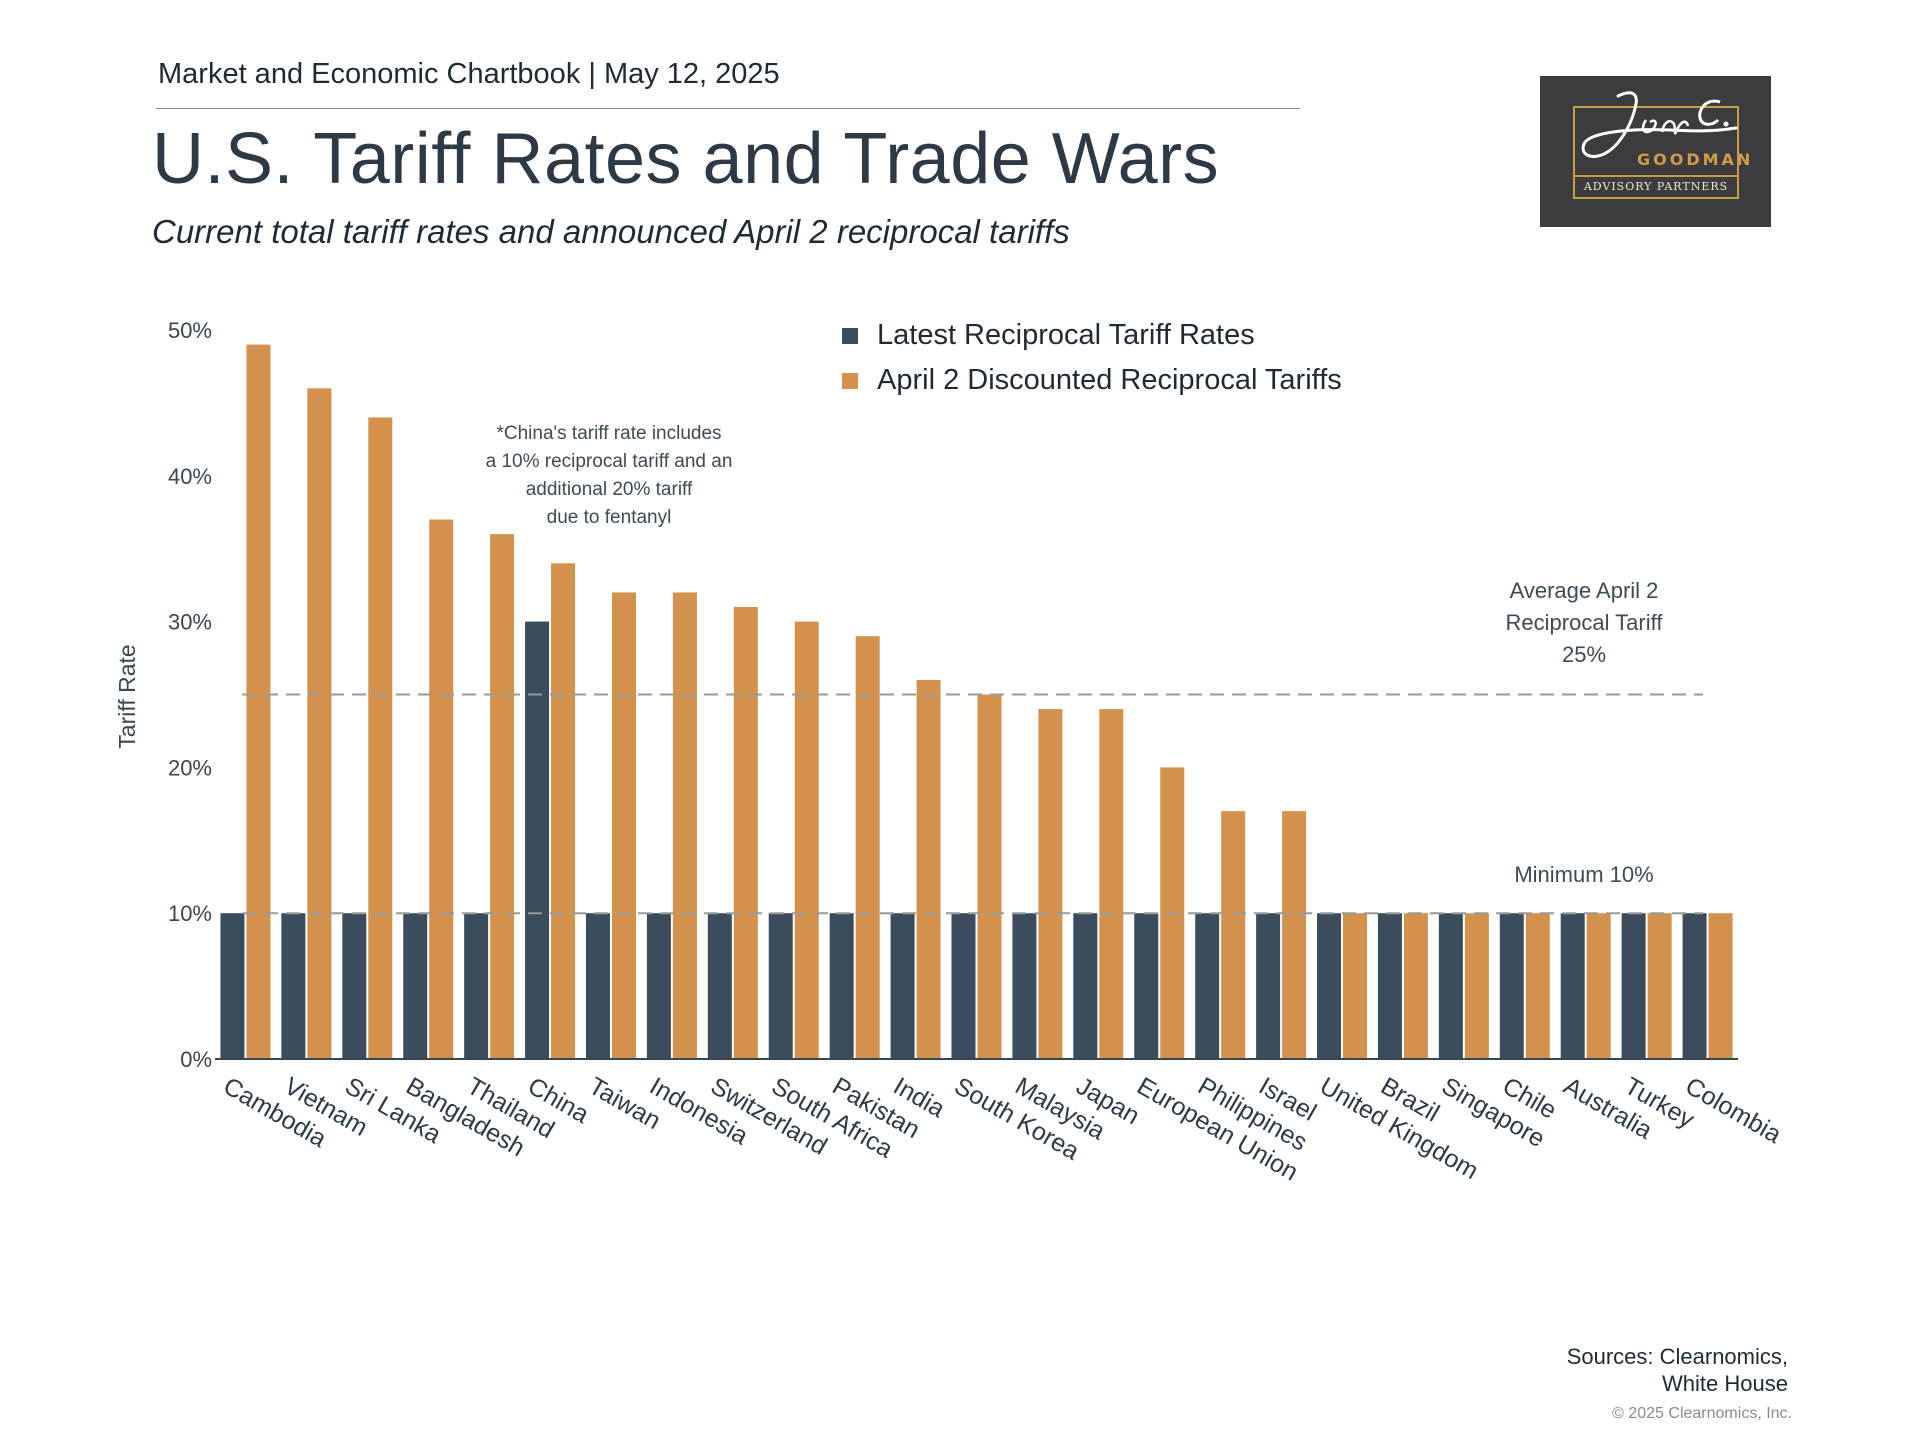  What do you see at coordinates (190, 913) in the screenshot?
I see `y-tick-label: 10%` at bounding box center [190, 913].